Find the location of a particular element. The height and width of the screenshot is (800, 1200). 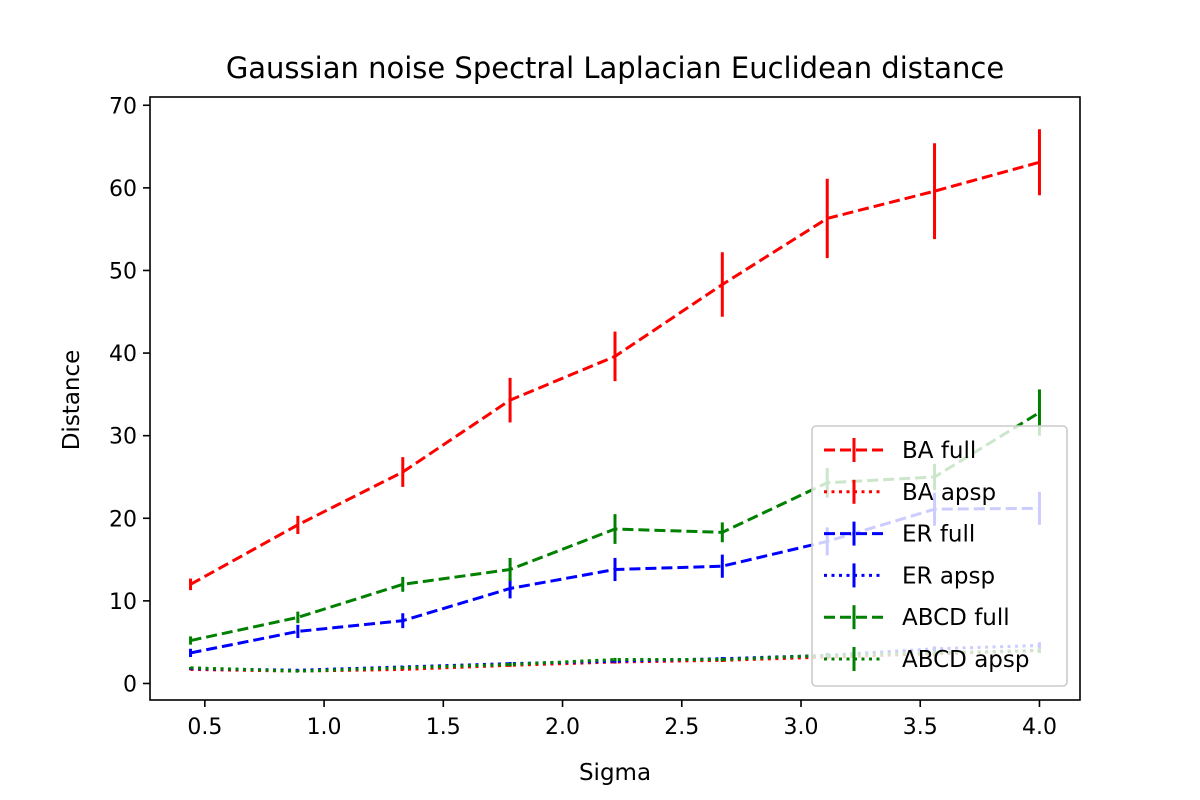

x-tick-label-4: 2.5 is located at coordinates (681, 727).